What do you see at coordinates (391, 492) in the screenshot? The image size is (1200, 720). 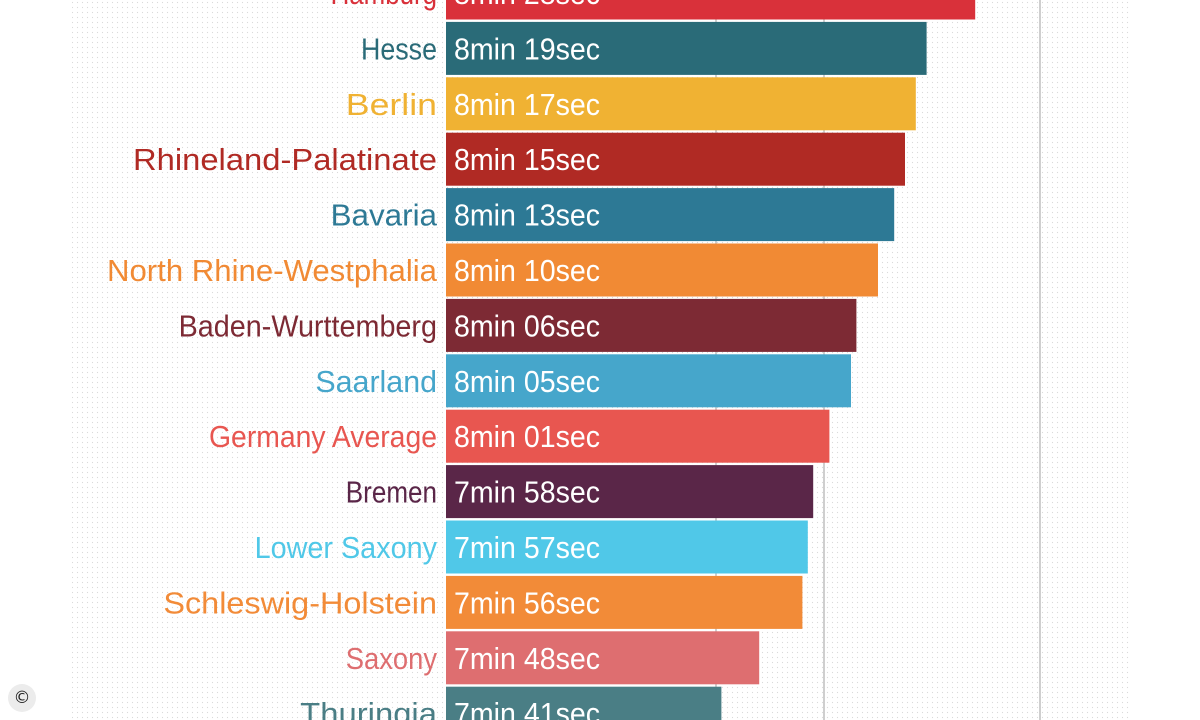 I see `category-label: Bremen` at bounding box center [391, 492].